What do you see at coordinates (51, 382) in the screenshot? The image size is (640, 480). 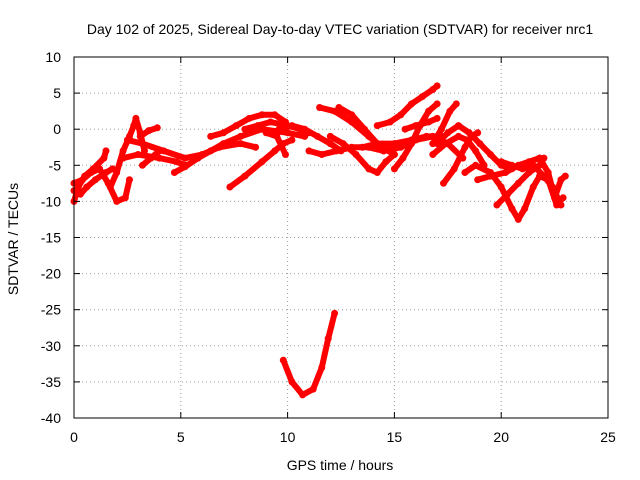 I see `y-tick-label: -35` at bounding box center [51, 382].